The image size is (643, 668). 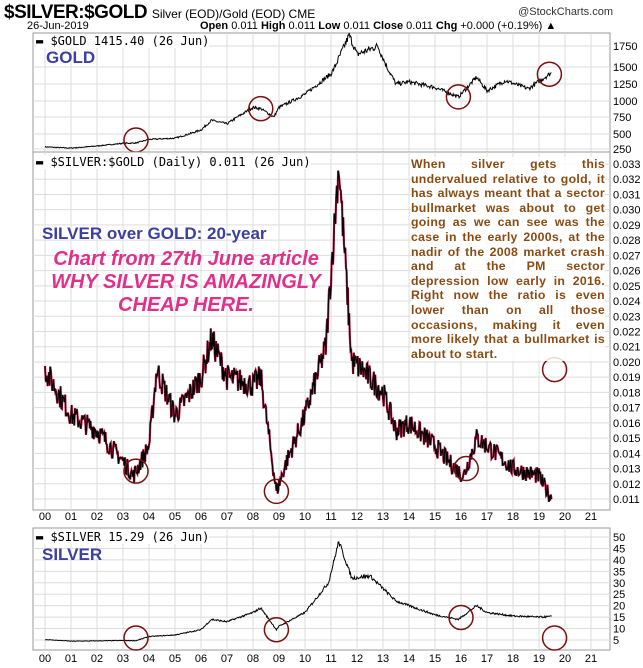 I want to click on x-tick-label: 03, so click(x=123, y=659).